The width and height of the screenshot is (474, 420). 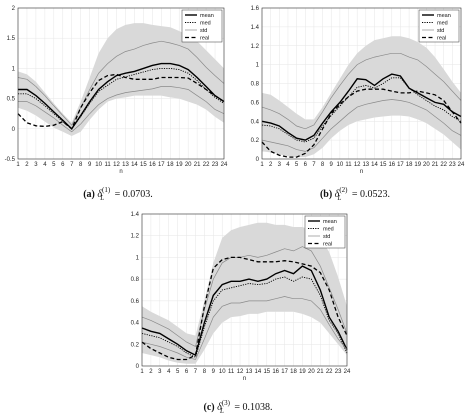 I want to click on caption-symbol: δ, so click(x=99, y=194).